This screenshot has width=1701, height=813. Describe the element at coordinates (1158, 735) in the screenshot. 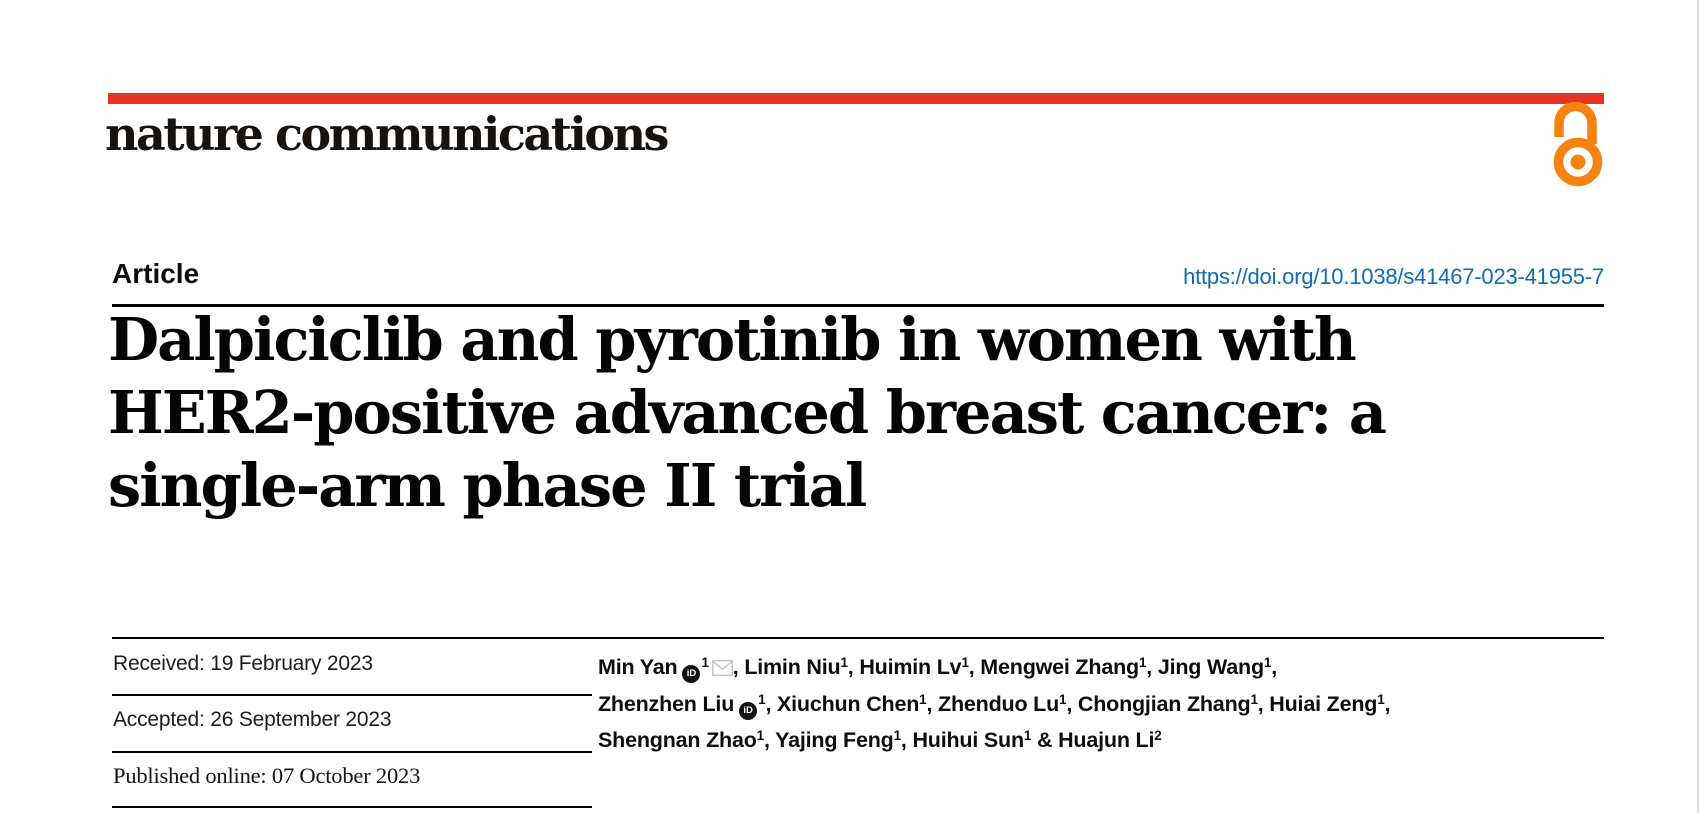

I see `author-affiliation-superscript: 2` at that location.